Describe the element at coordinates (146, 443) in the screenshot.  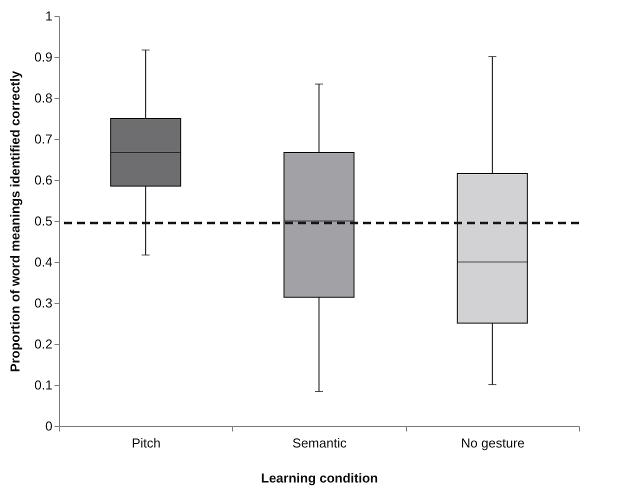
I see `x-tick-label: Pitch` at that location.